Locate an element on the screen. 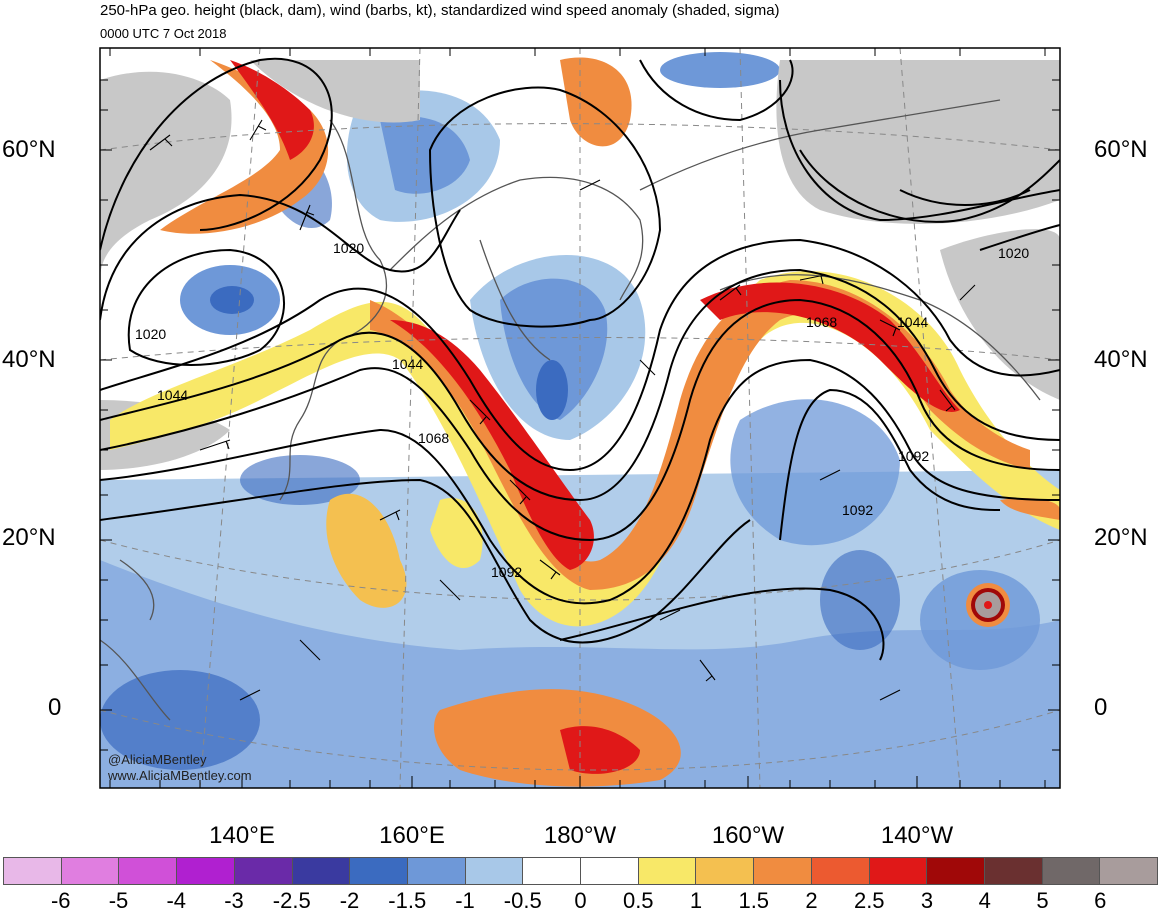  colorbar-label: 1.5 is located at coordinates (754, 900).